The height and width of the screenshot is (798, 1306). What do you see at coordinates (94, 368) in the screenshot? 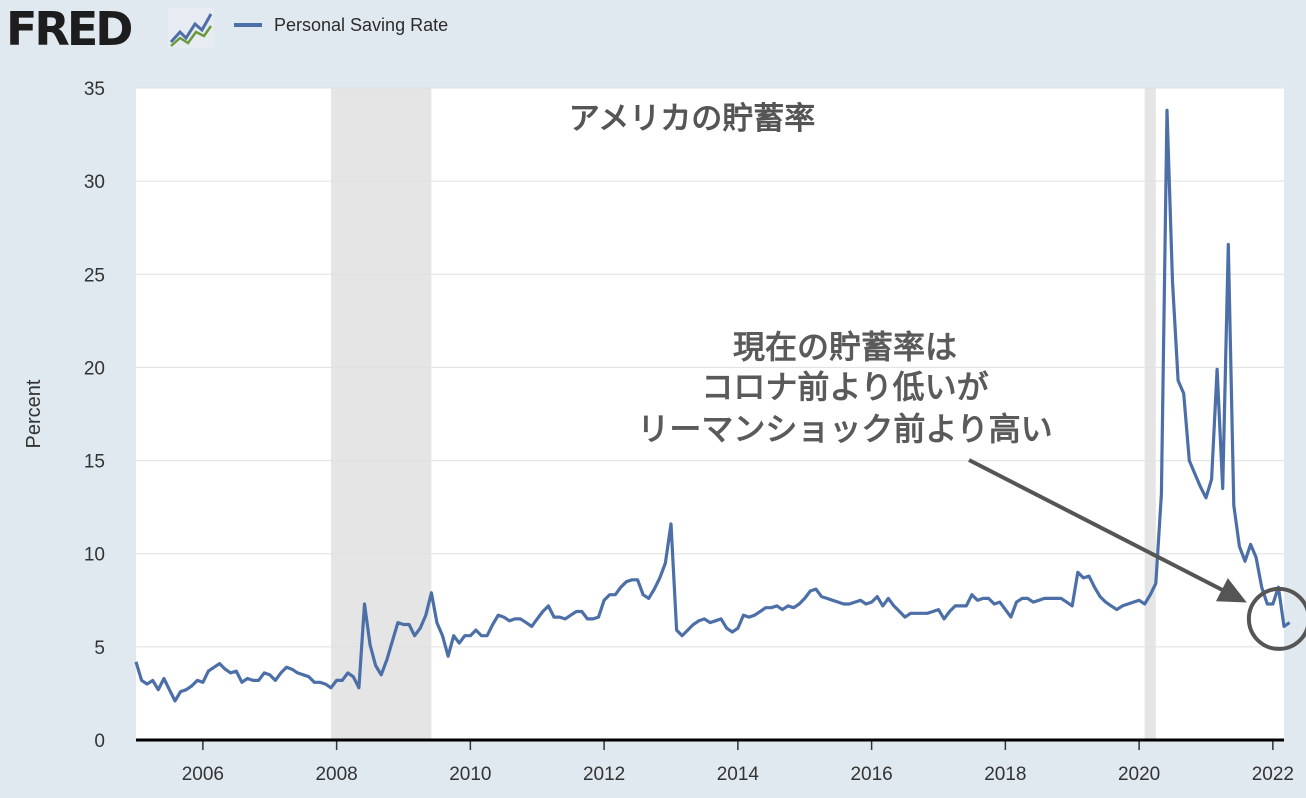
I see `y-tick-label: 20` at bounding box center [94, 368].